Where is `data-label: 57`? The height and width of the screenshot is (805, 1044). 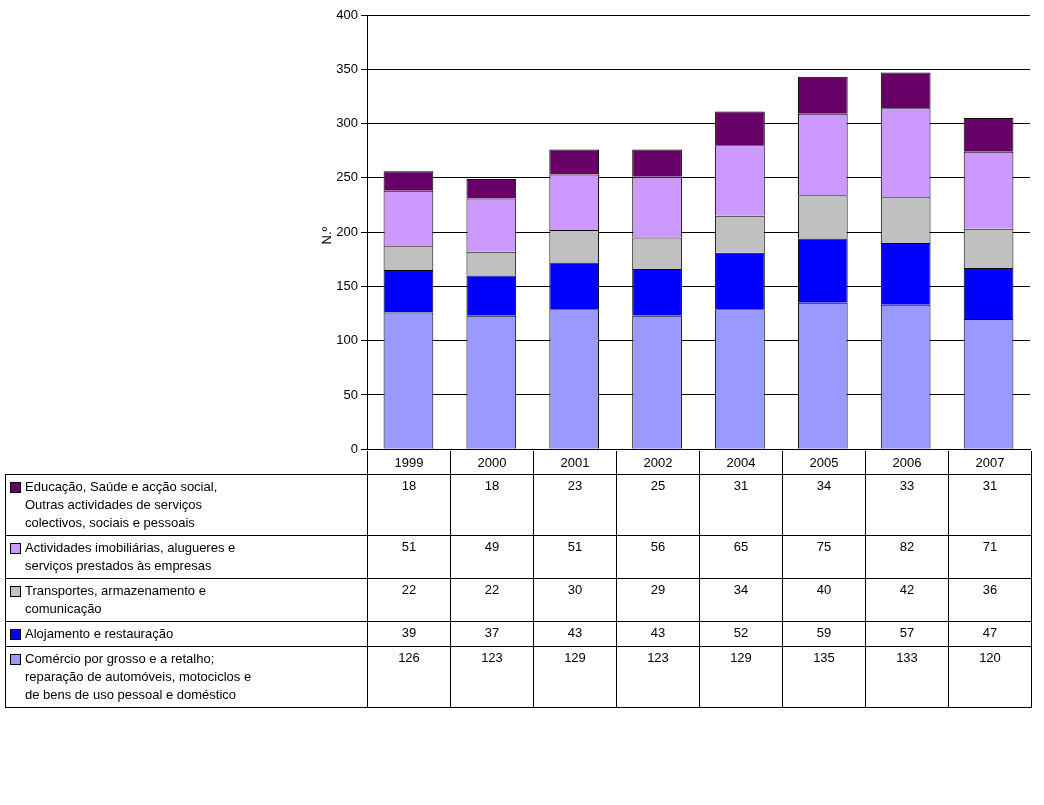 data-label: 57 is located at coordinates (907, 634).